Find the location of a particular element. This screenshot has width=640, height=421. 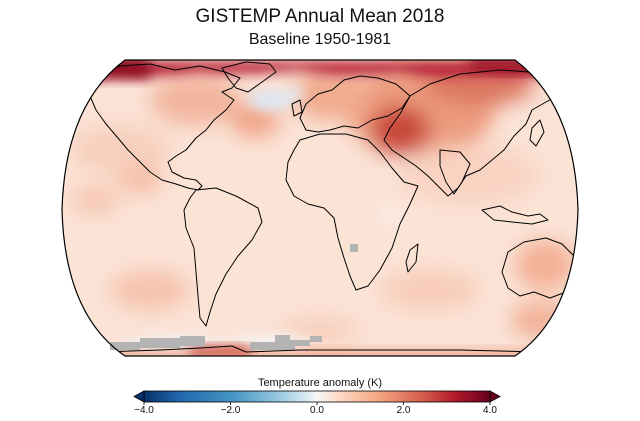

colorbar-tick-label: 4.0 is located at coordinates (490, 410).